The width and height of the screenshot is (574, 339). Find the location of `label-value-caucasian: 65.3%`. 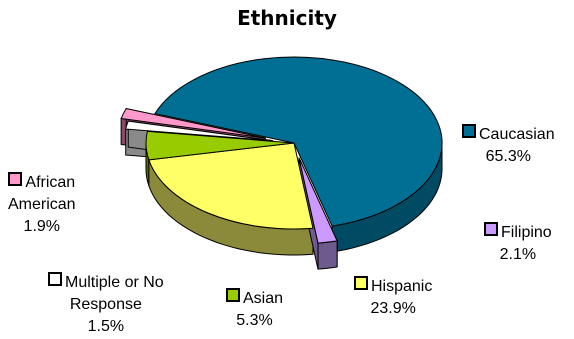

label-value-caucasian: 65.3% is located at coordinates (508, 156).